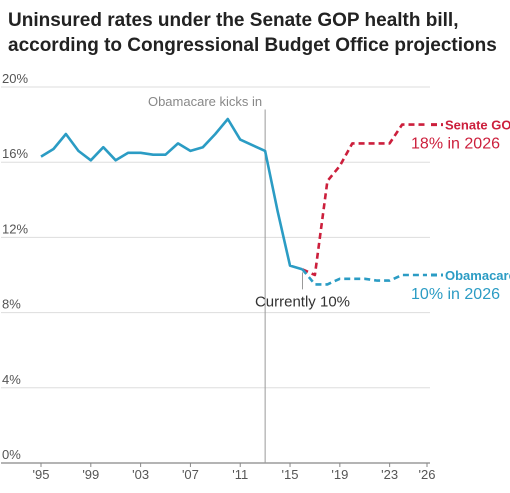  I want to click on gop-series-name: Senate GOP, so click(477, 125).